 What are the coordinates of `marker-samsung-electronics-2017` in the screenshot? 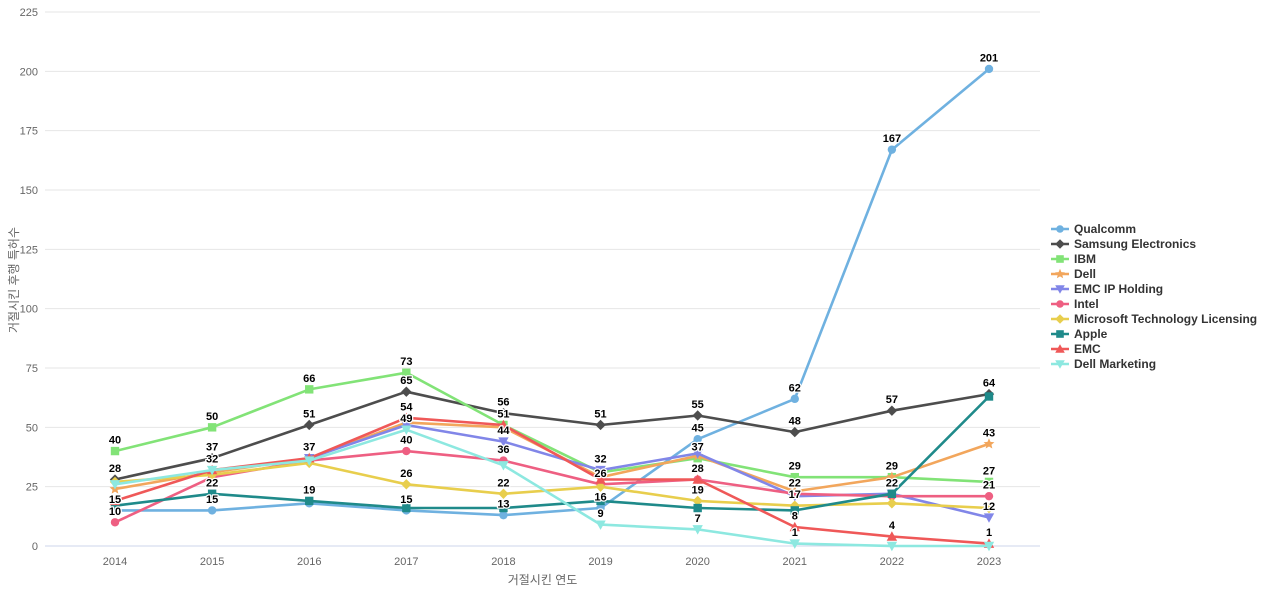 It's located at (406, 391).